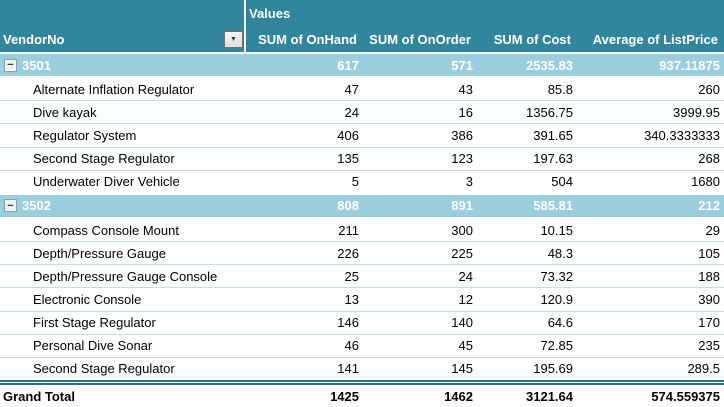  I want to click on vendorno-filter-button: ▼, so click(233, 39).